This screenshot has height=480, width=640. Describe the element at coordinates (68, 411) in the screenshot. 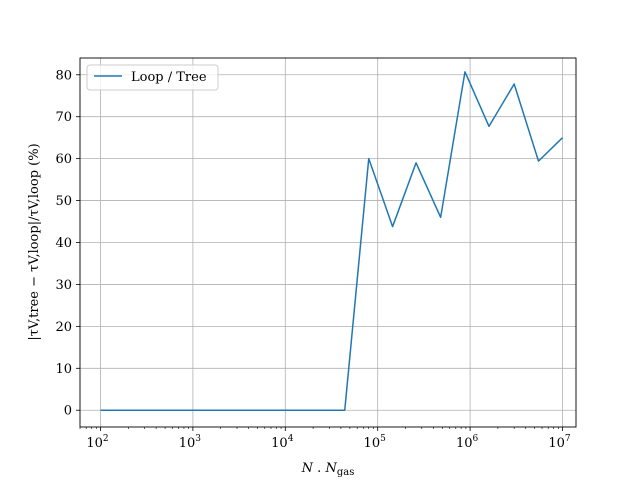

I see `y-tick-label: 0` at that location.